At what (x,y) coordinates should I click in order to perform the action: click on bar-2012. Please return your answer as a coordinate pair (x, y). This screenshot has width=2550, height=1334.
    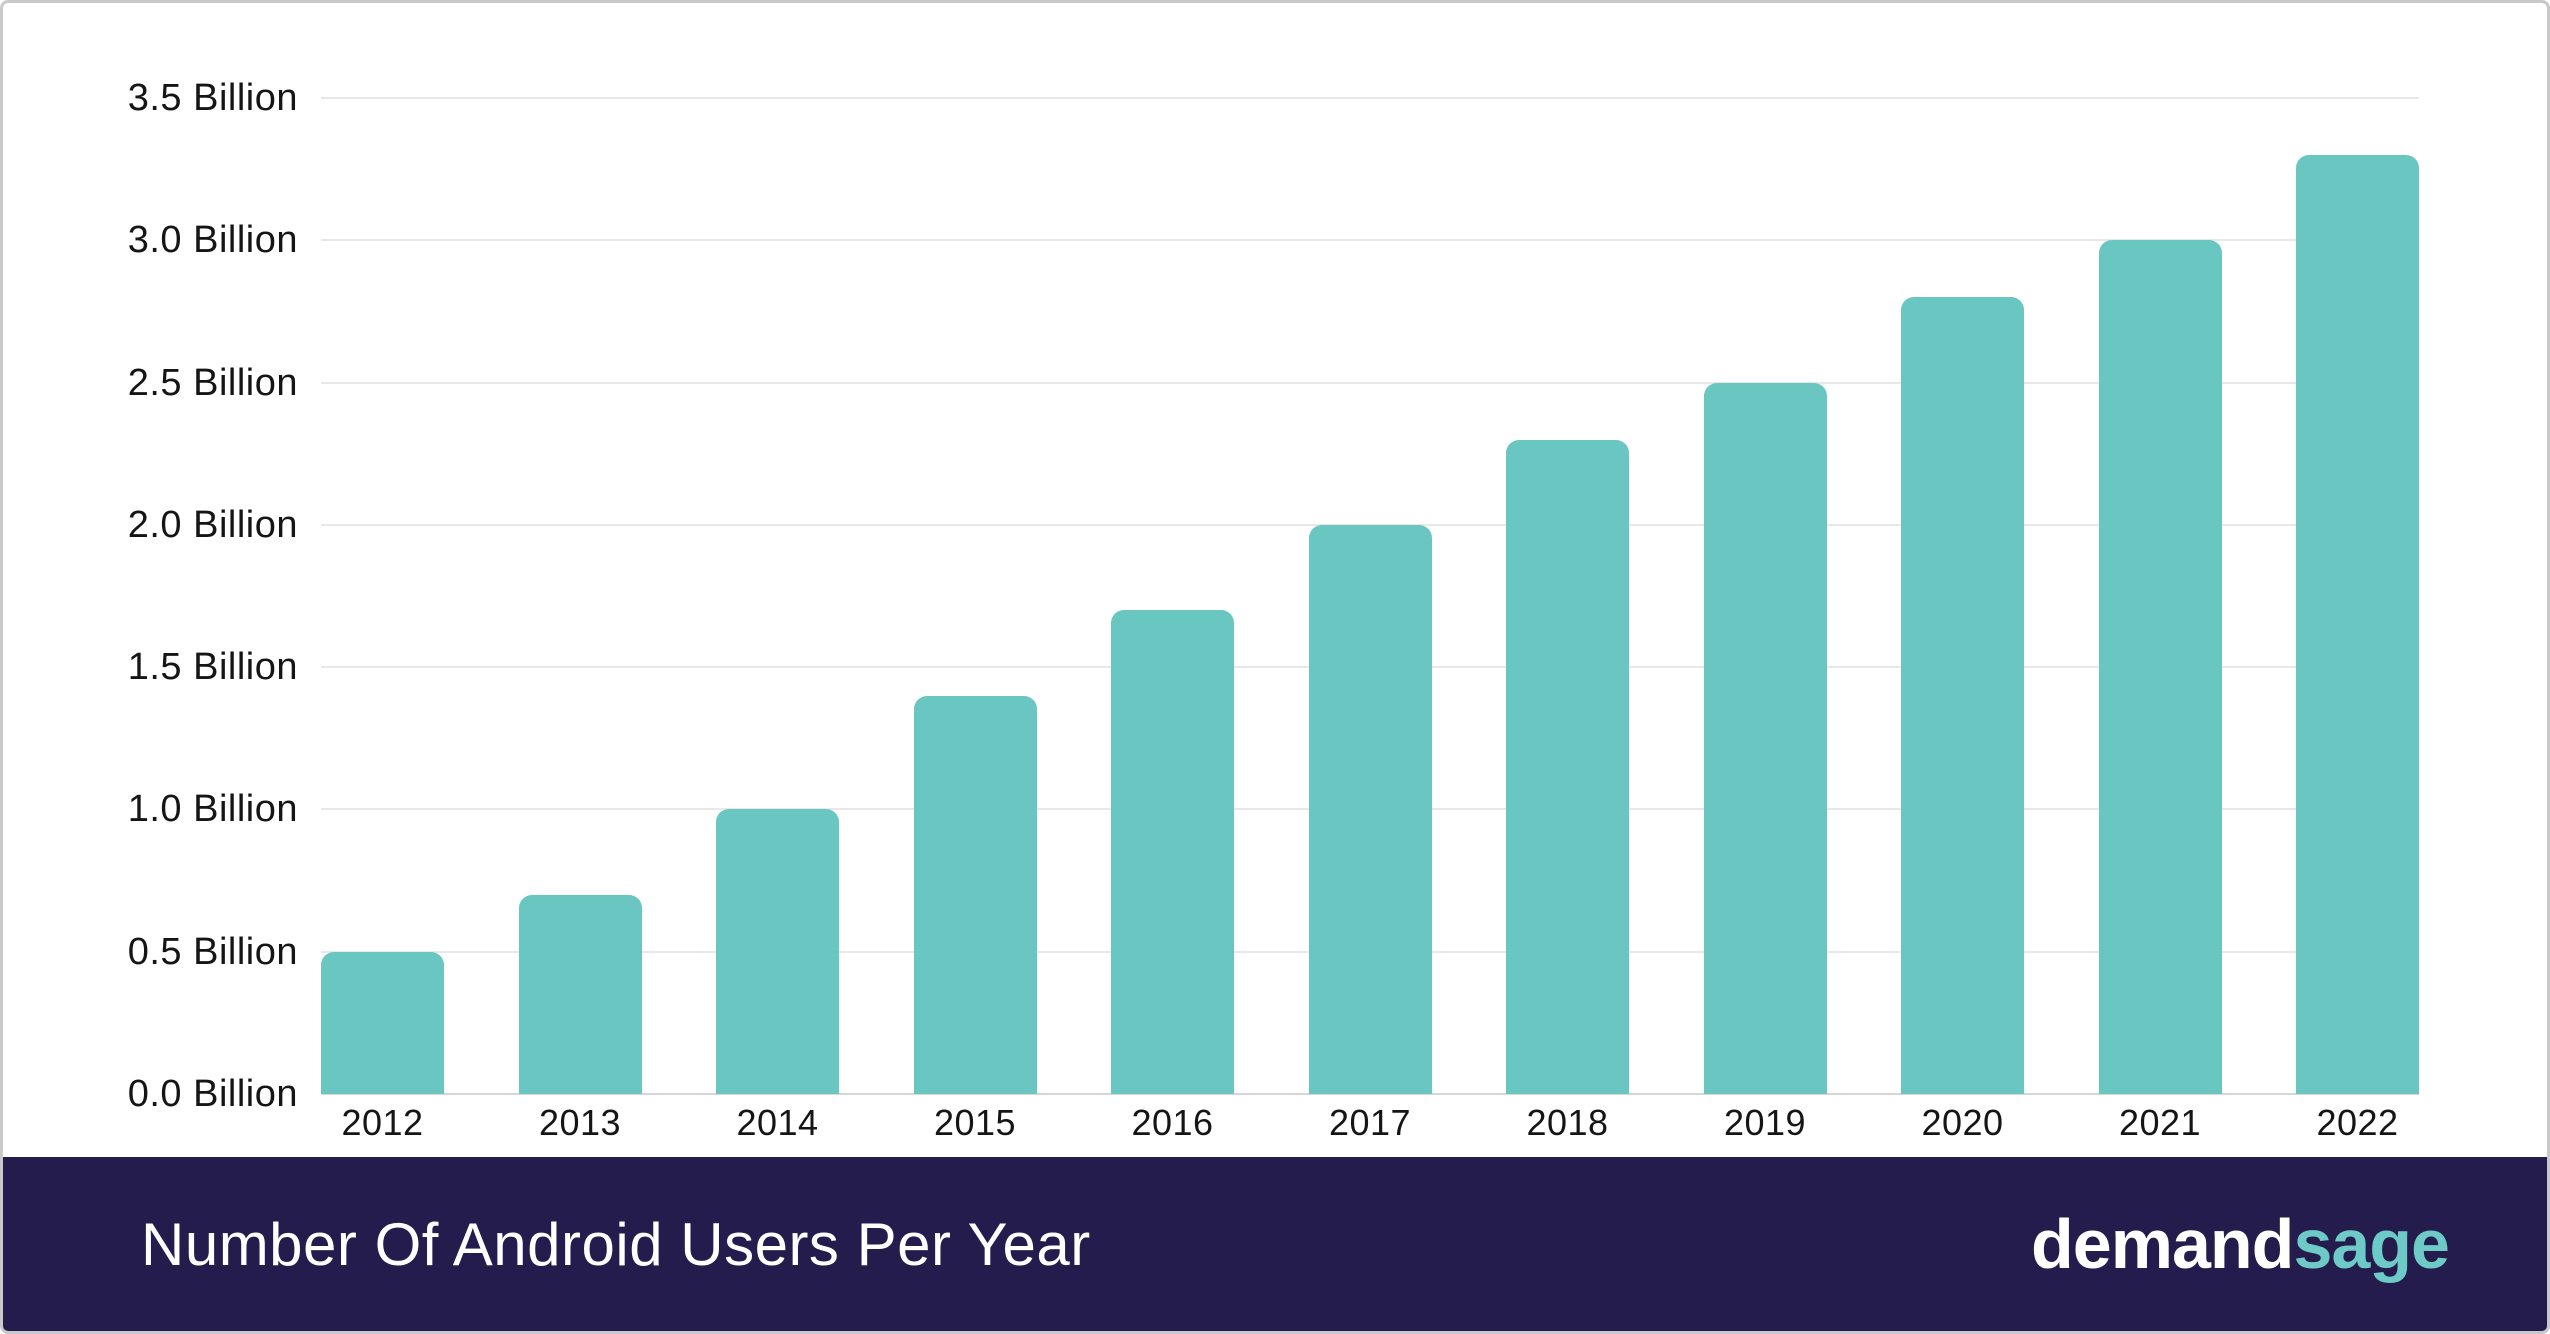
    Looking at the image, I should click on (382, 1022).